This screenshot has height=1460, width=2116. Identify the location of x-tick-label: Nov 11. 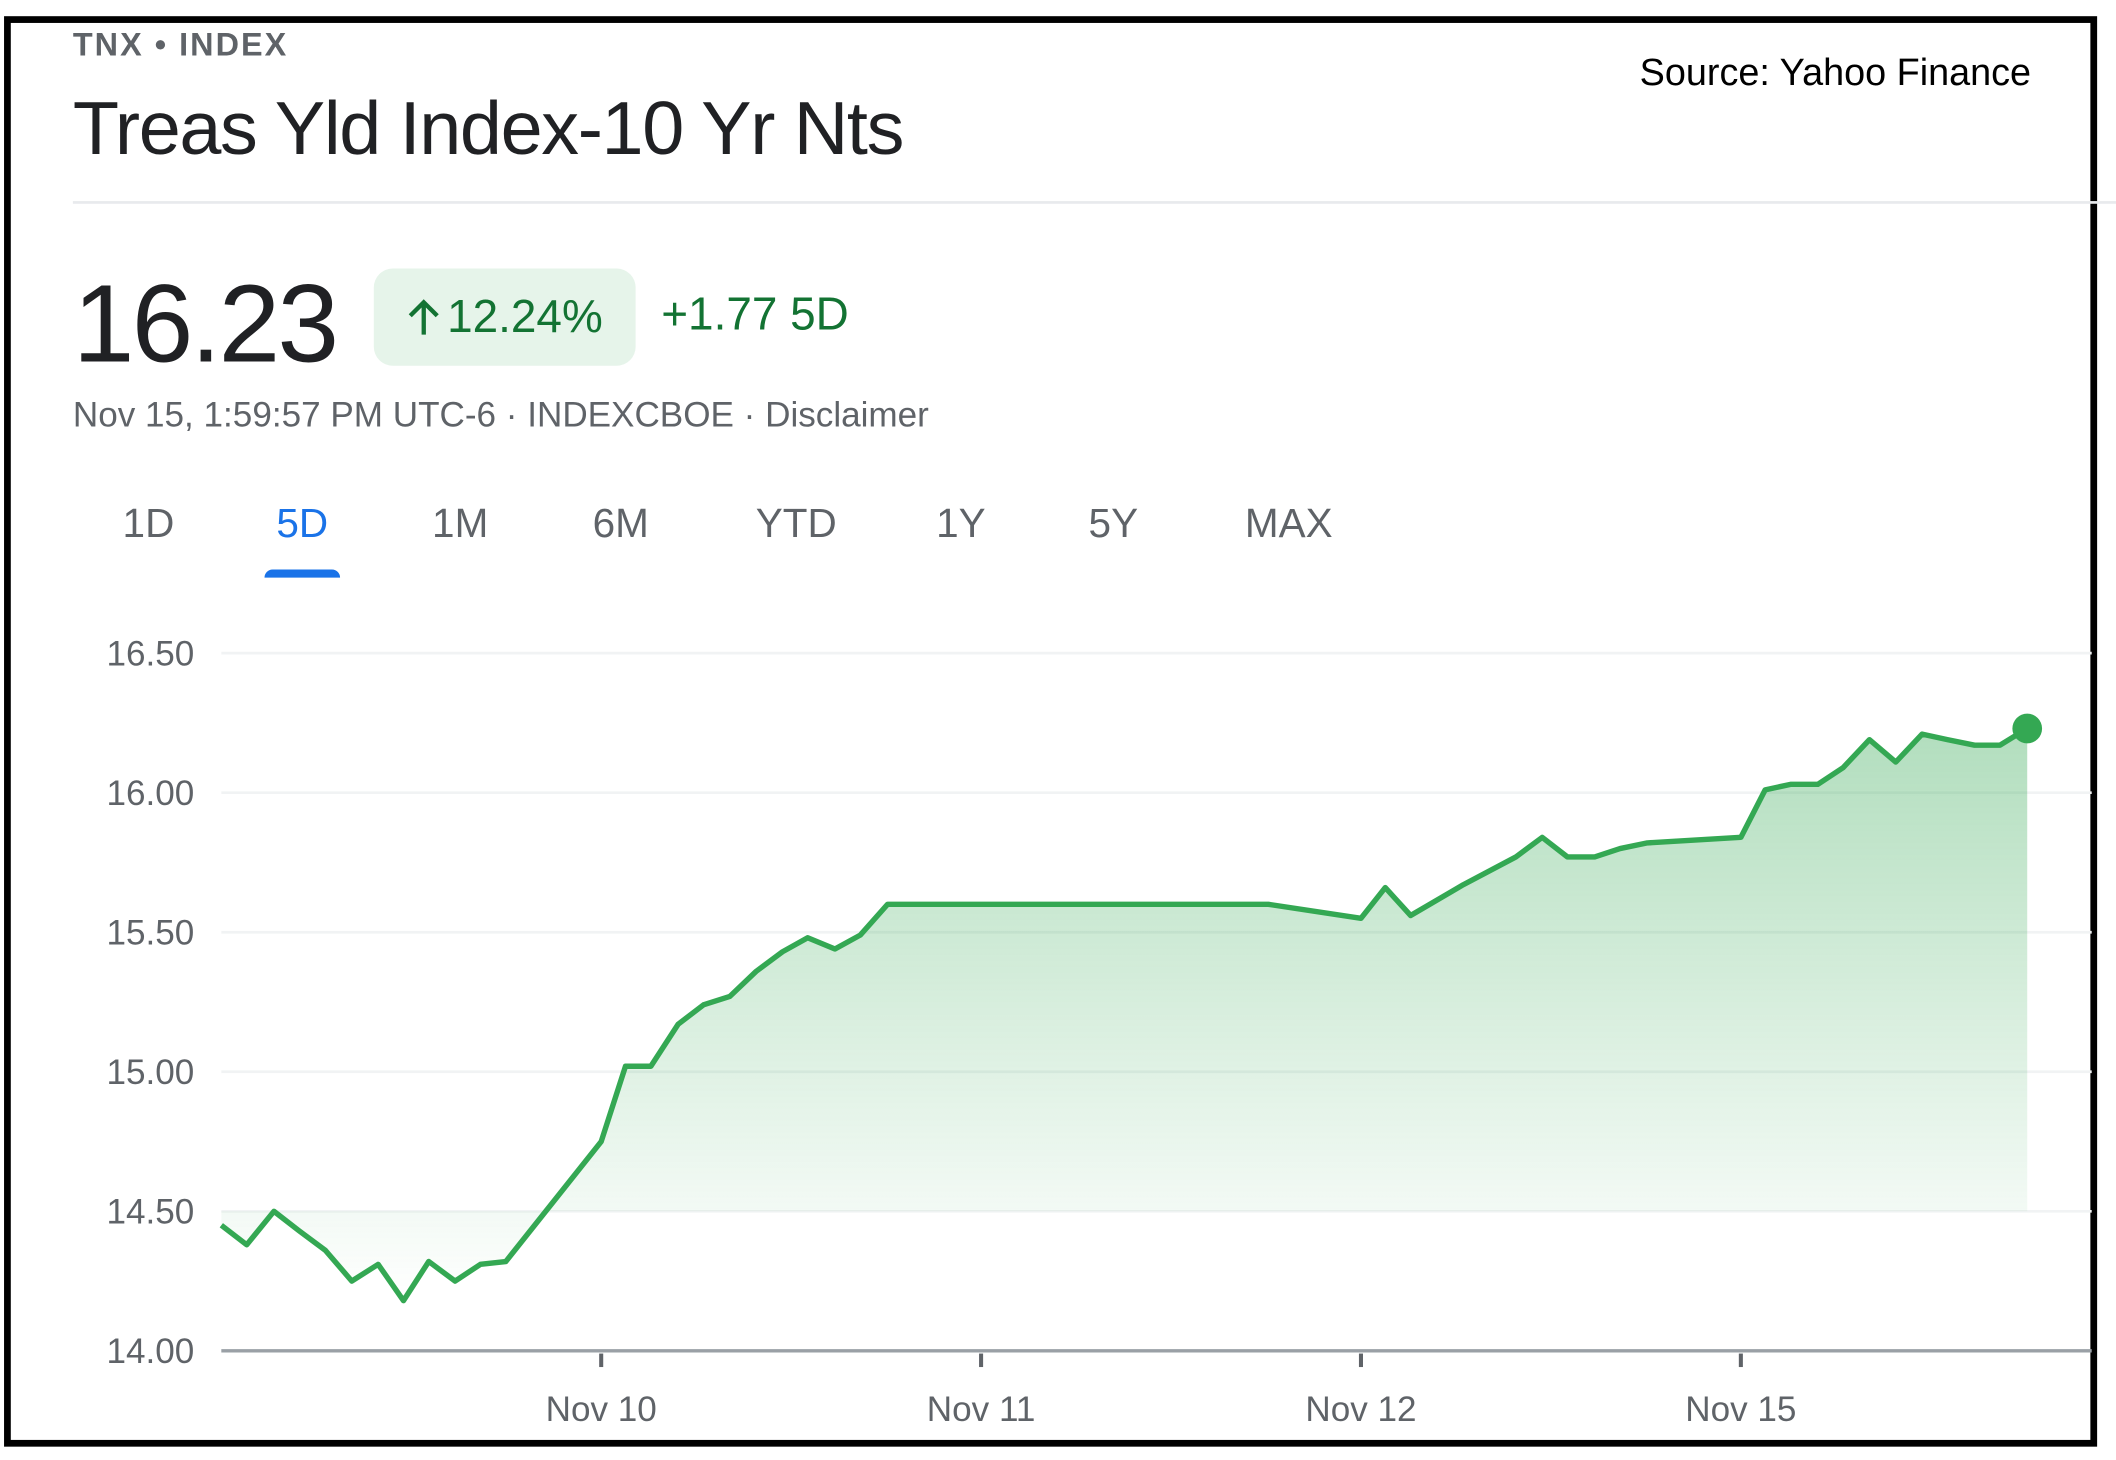
(981, 1409).